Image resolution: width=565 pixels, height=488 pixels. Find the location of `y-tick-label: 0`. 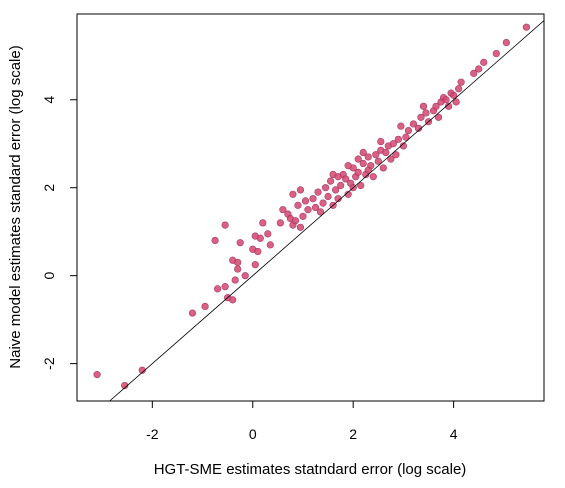

y-tick-label: 0 is located at coordinates (49, 276).